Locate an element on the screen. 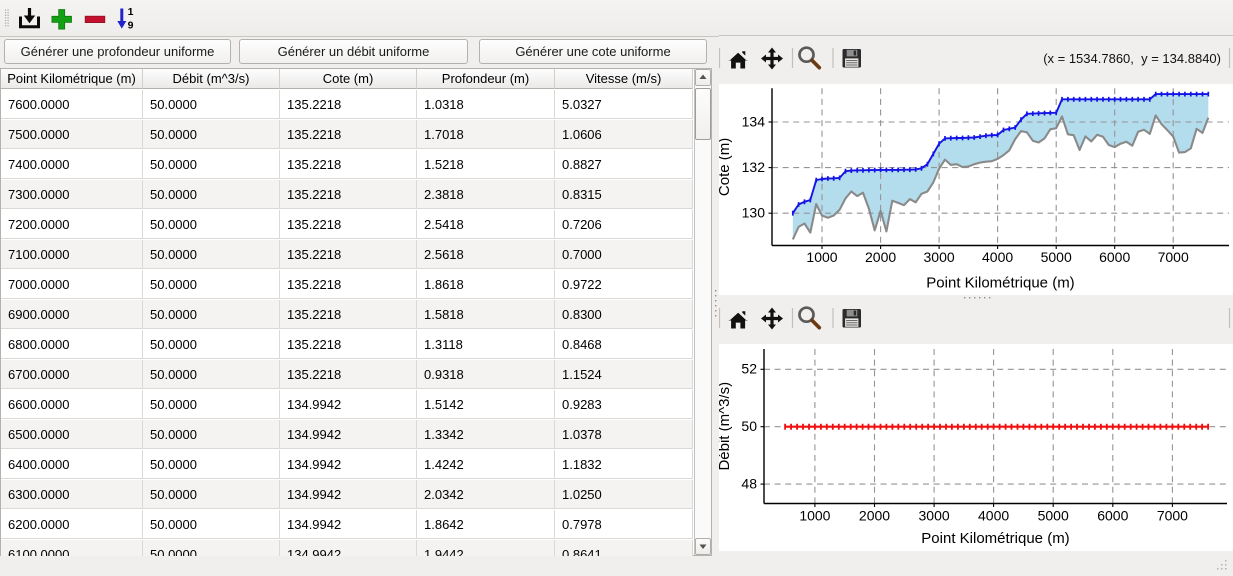 The width and height of the screenshot is (1233, 576). svg-text: 132 is located at coordinates (754, 167).